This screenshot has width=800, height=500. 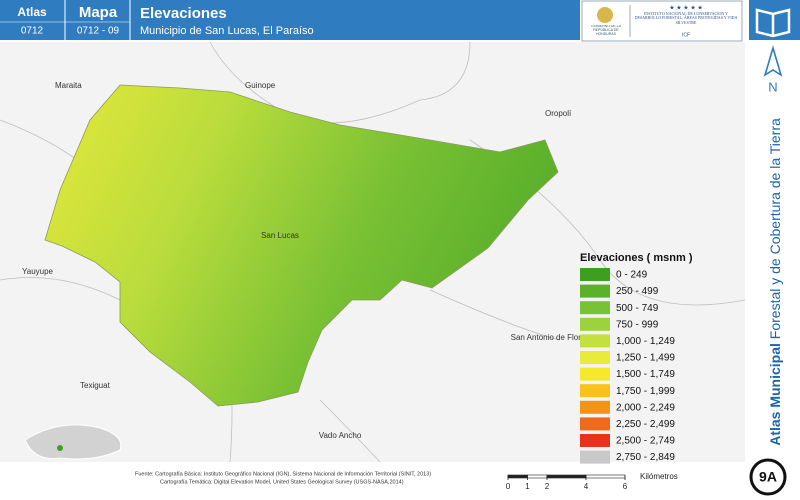 What do you see at coordinates (775, 394) in the screenshot?
I see `atlas-bold: Atlas Municipal` at bounding box center [775, 394].